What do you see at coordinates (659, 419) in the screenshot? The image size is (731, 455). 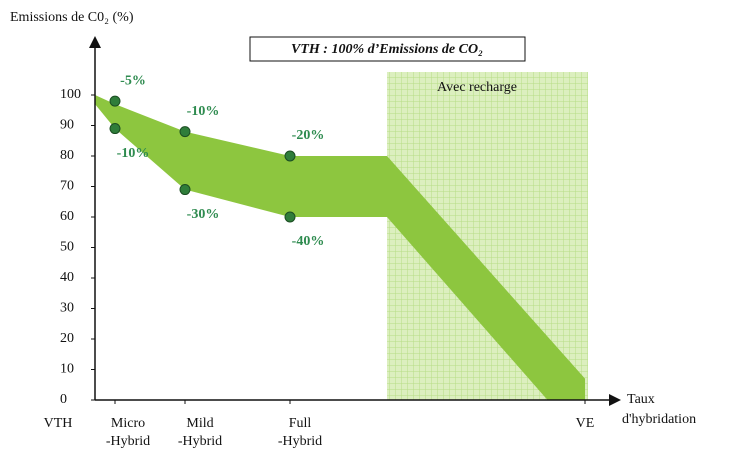 I see `x-axis-label: d'hybridation` at bounding box center [659, 419].